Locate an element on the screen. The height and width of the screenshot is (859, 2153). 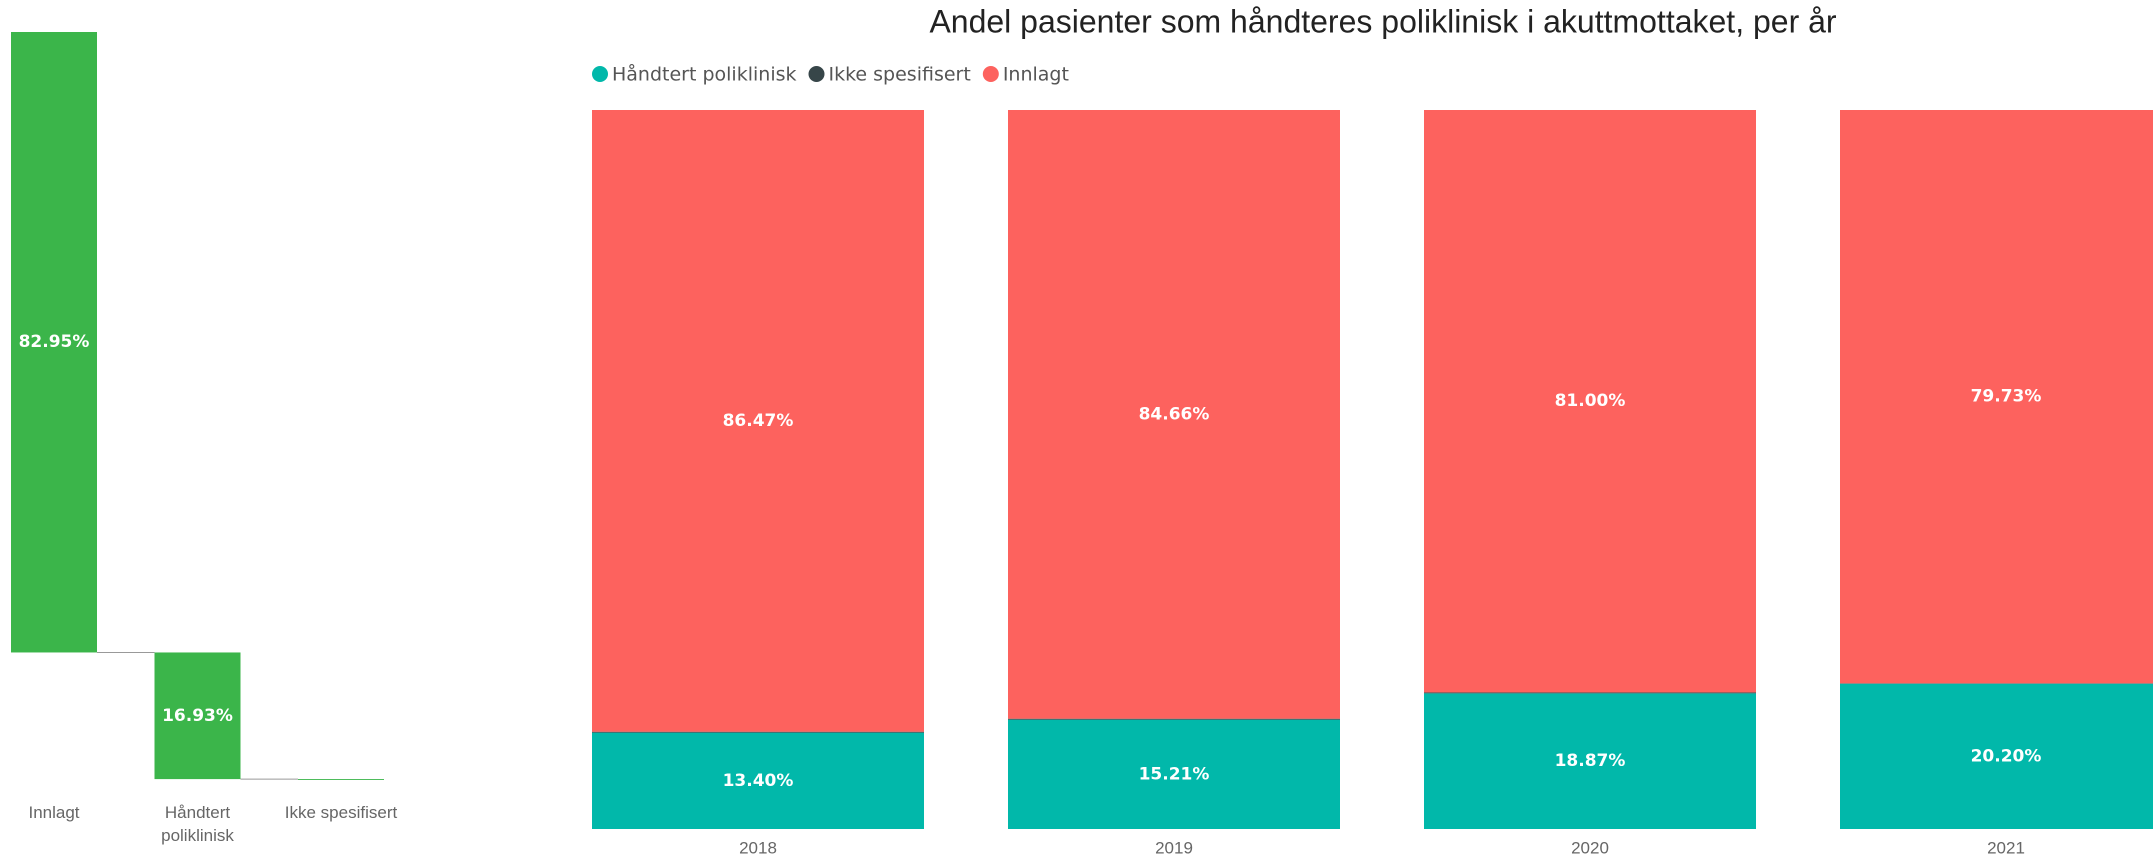
legend-label: Håndtert poliklinisk is located at coordinates (704, 74).